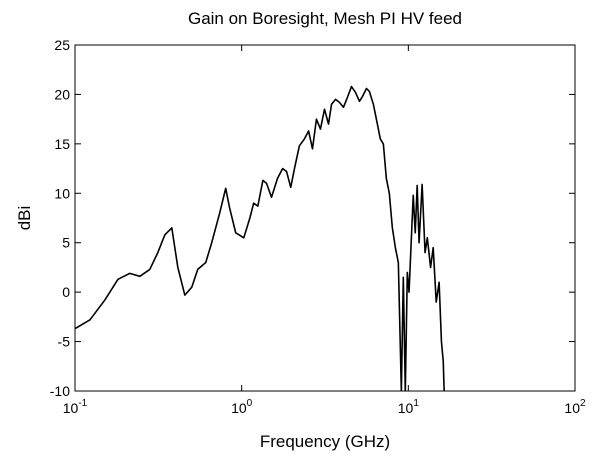  What do you see at coordinates (250, 403) in the screenshot?
I see `x-tick-exponent: 0` at bounding box center [250, 403].